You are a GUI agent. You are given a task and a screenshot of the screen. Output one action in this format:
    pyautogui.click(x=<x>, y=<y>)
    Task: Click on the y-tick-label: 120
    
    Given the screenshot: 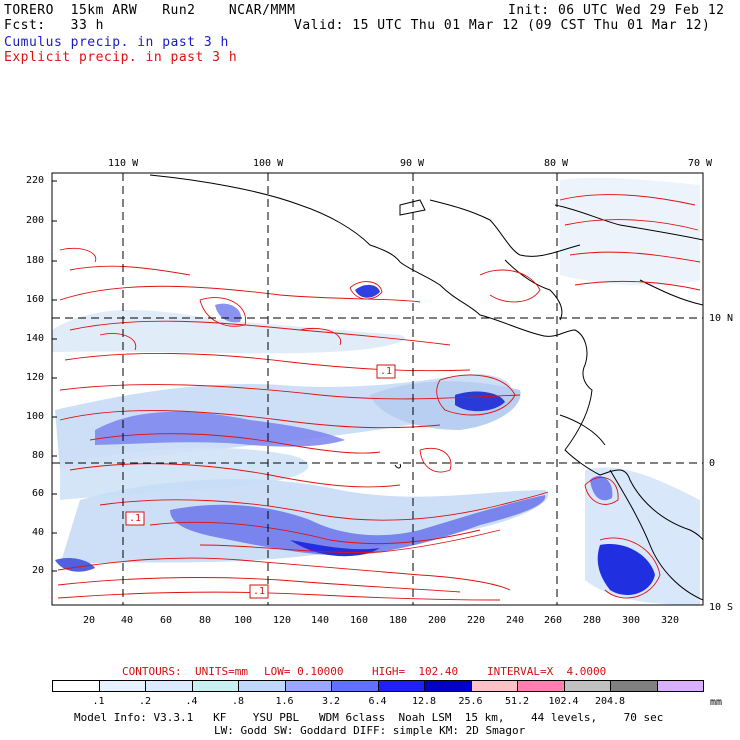 What is the action you would take?
    pyautogui.click(x=35, y=377)
    